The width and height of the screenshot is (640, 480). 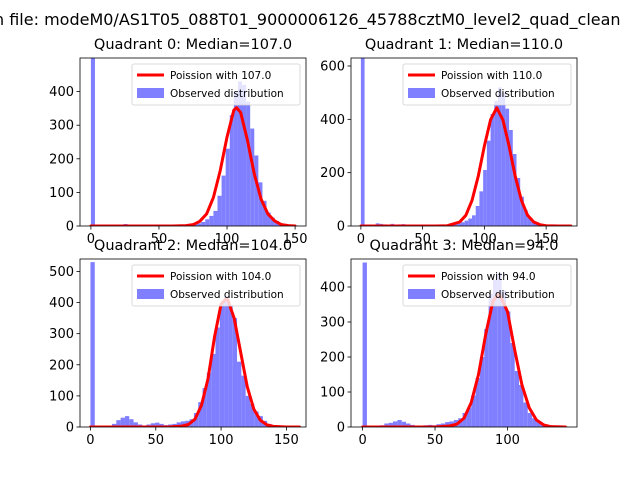 What do you see at coordinates (421, 93) in the screenshot?
I see `legend-observed-swatch` at bounding box center [421, 93].